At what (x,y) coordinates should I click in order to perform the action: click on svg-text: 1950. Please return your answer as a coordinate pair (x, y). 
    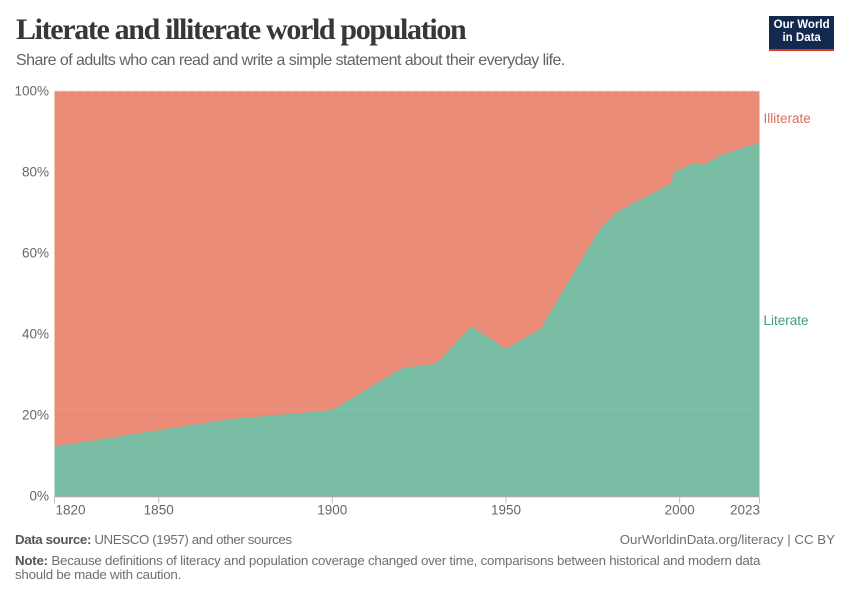
    Looking at the image, I should click on (506, 510).